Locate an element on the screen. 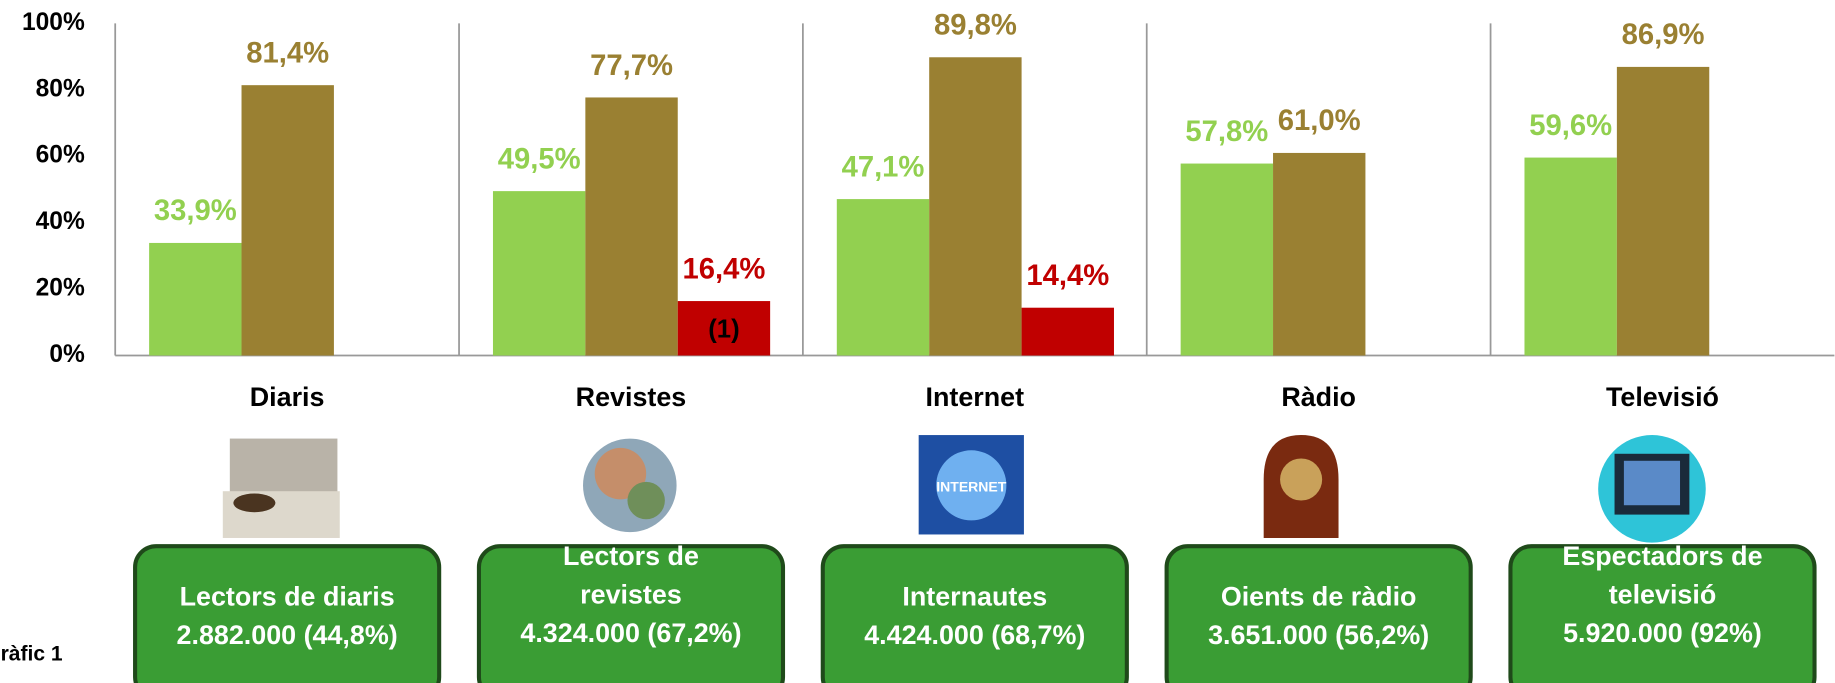  x-tick-label: Televisió is located at coordinates (1662, 397).